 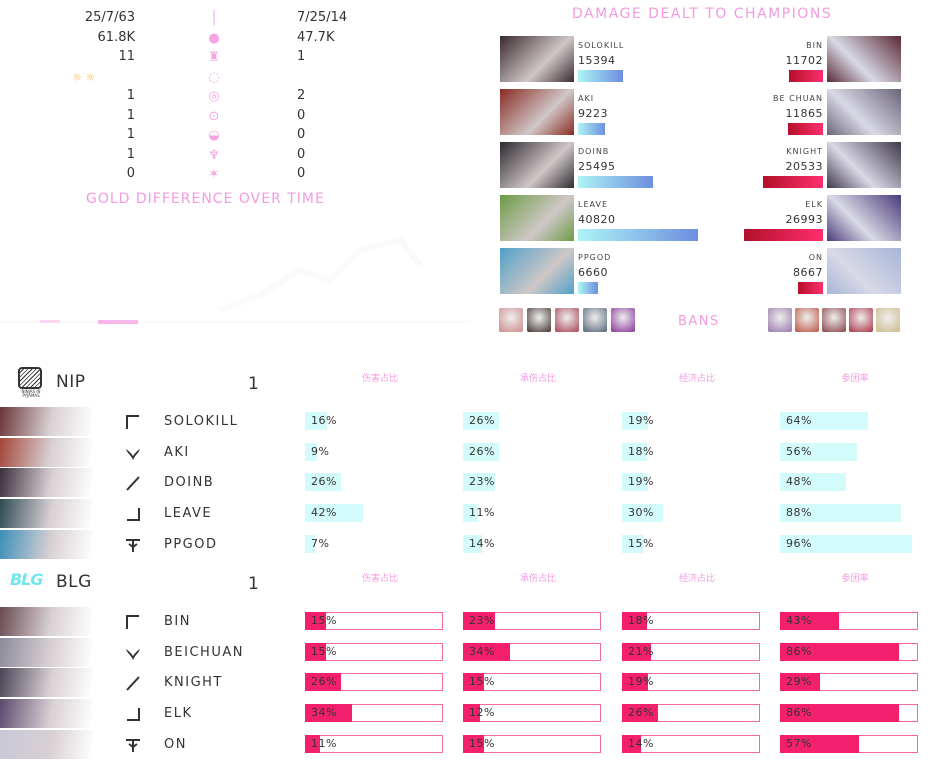 What do you see at coordinates (799, 713) in the screenshot?
I see `stat-percent: 86%` at bounding box center [799, 713].